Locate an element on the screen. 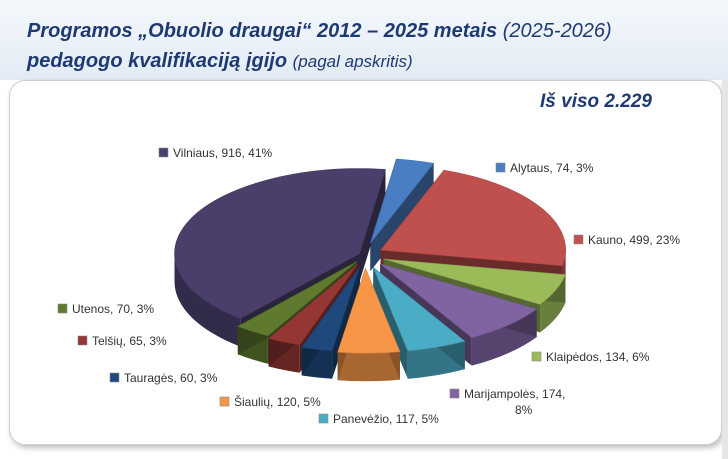  data-label-0: Alytaus, 74, 3% is located at coordinates (552, 168).